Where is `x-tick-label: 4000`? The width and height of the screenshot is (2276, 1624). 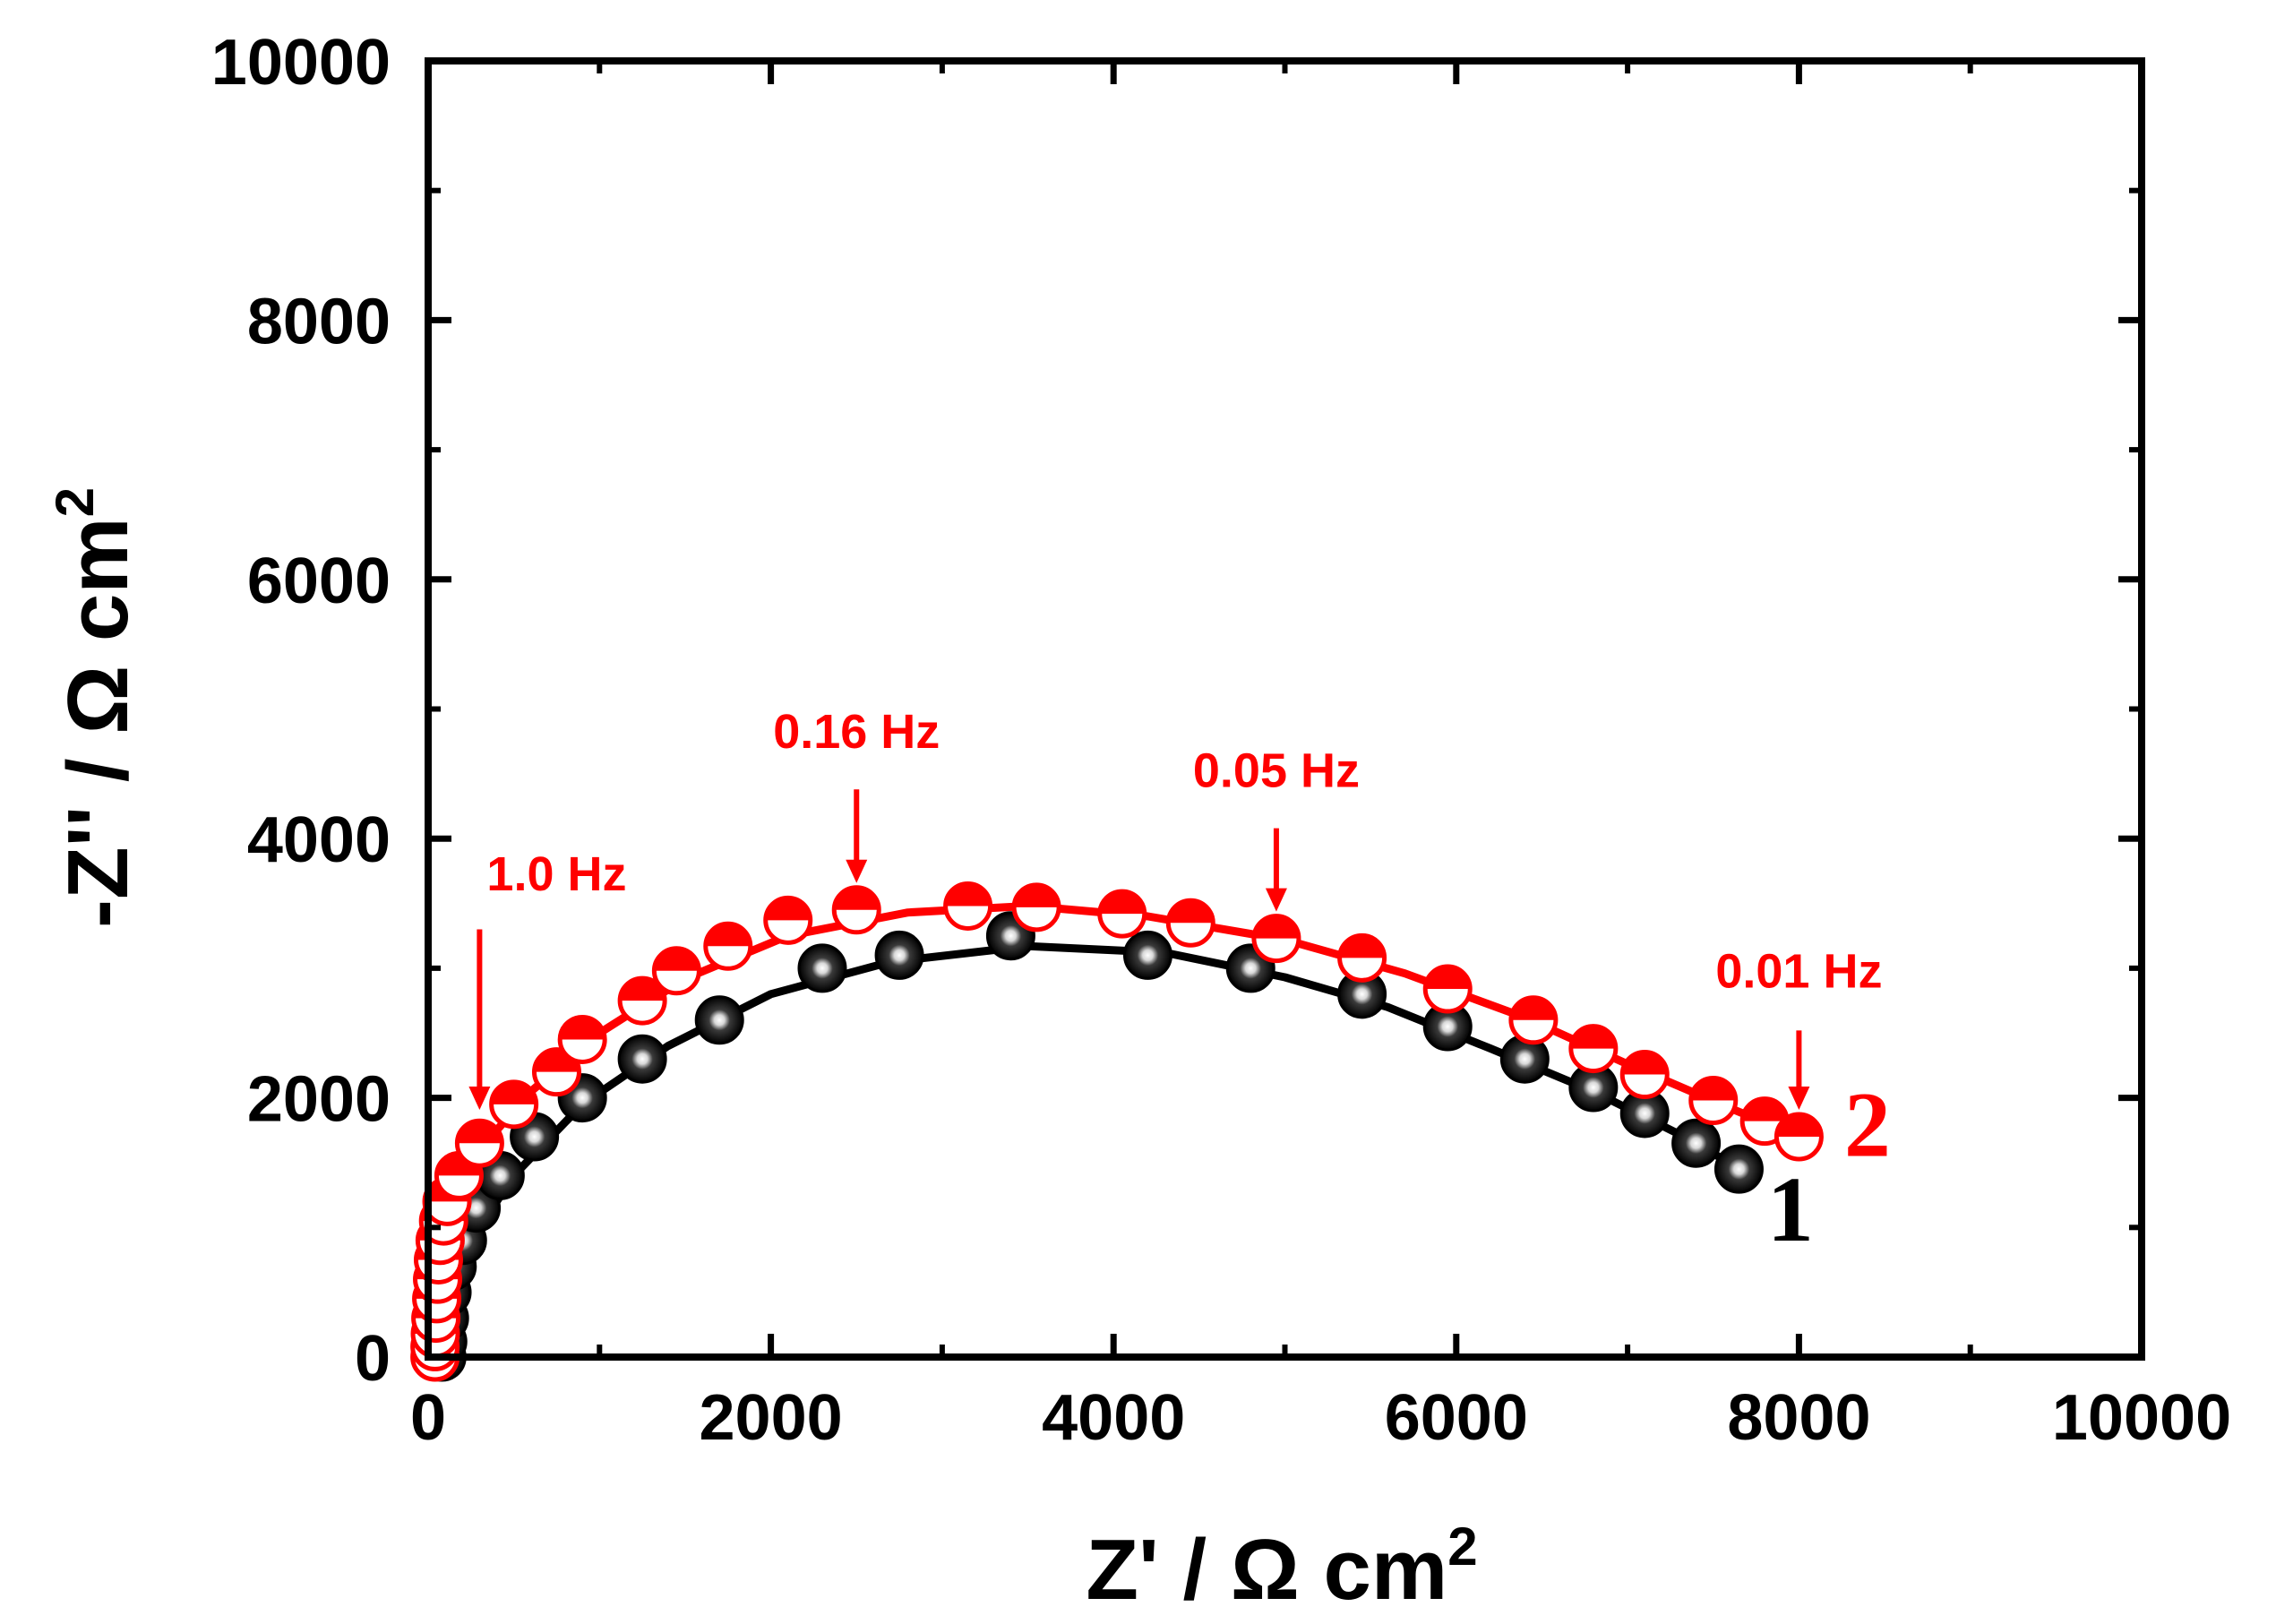 x-tick-label: 4000 is located at coordinates (1114, 1418).